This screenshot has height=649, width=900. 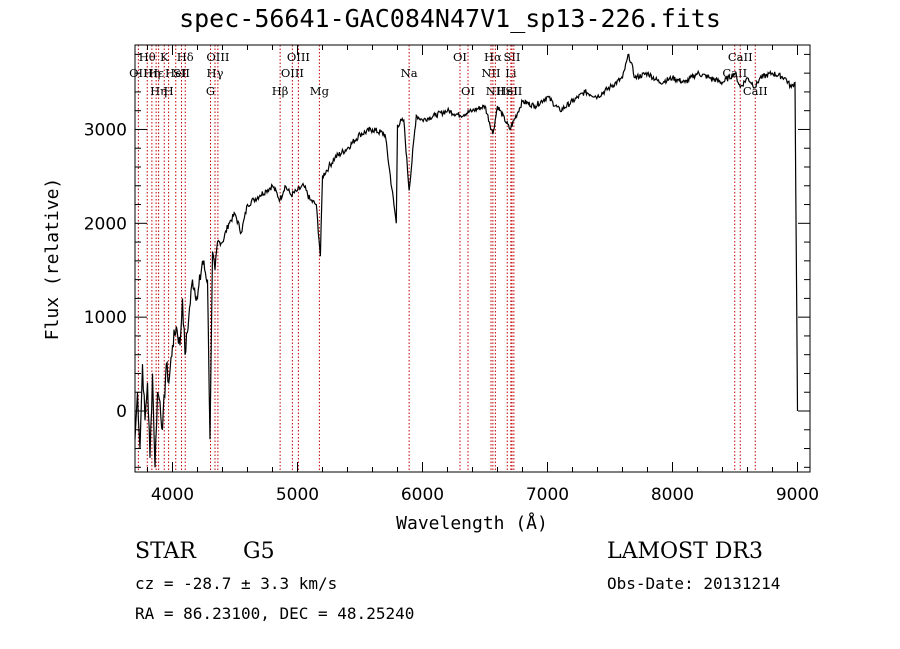 What do you see at coordinates (298, 57) in the screenshot?
I see `line-label-15: OIII` at bounding box center [298, 57].